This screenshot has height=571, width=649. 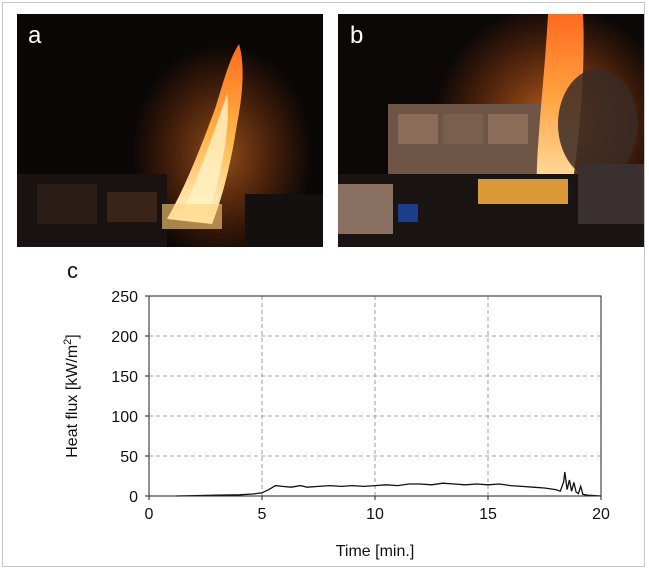 I want to click on x-axis-label: Time [min.], so click(x=375, y=551).